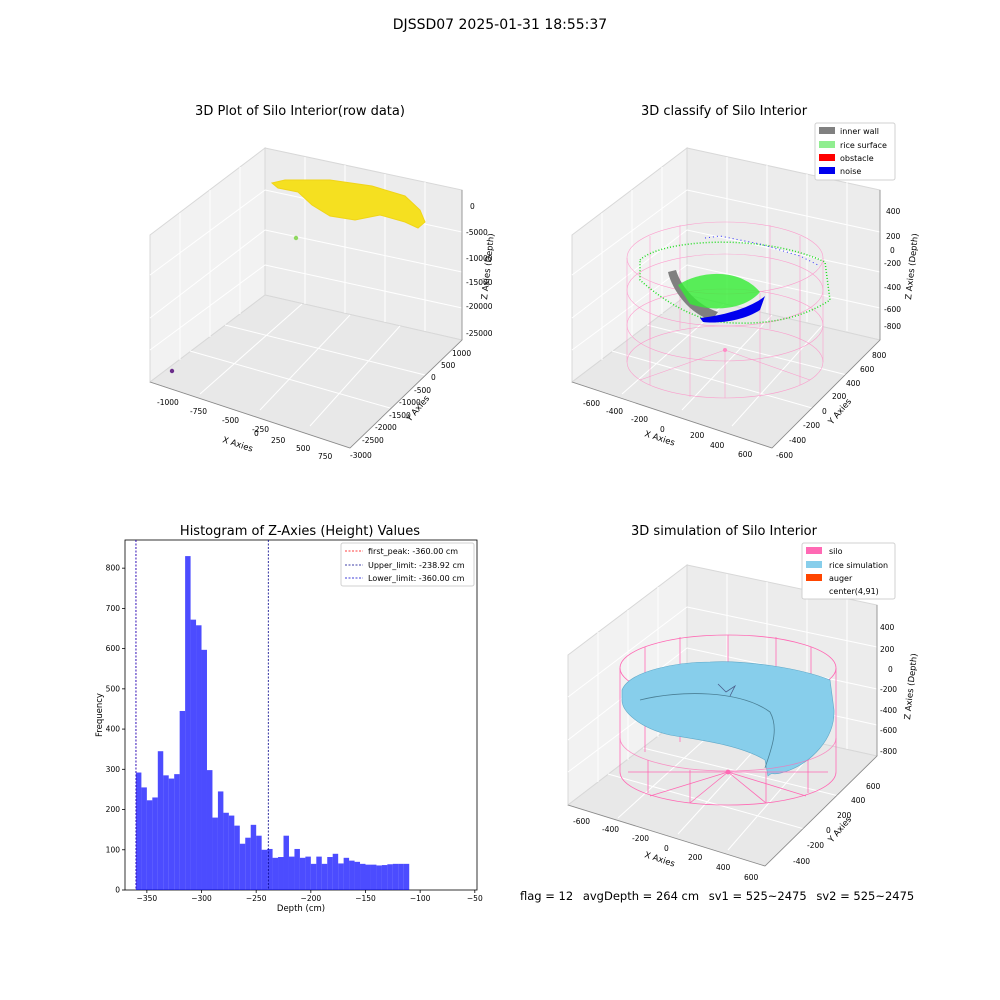 This screenshot has width=1000, height=1000. I want to click on simulation-y-tick-labels: 600 400 200 0 -200 -400, so click(837, 824).